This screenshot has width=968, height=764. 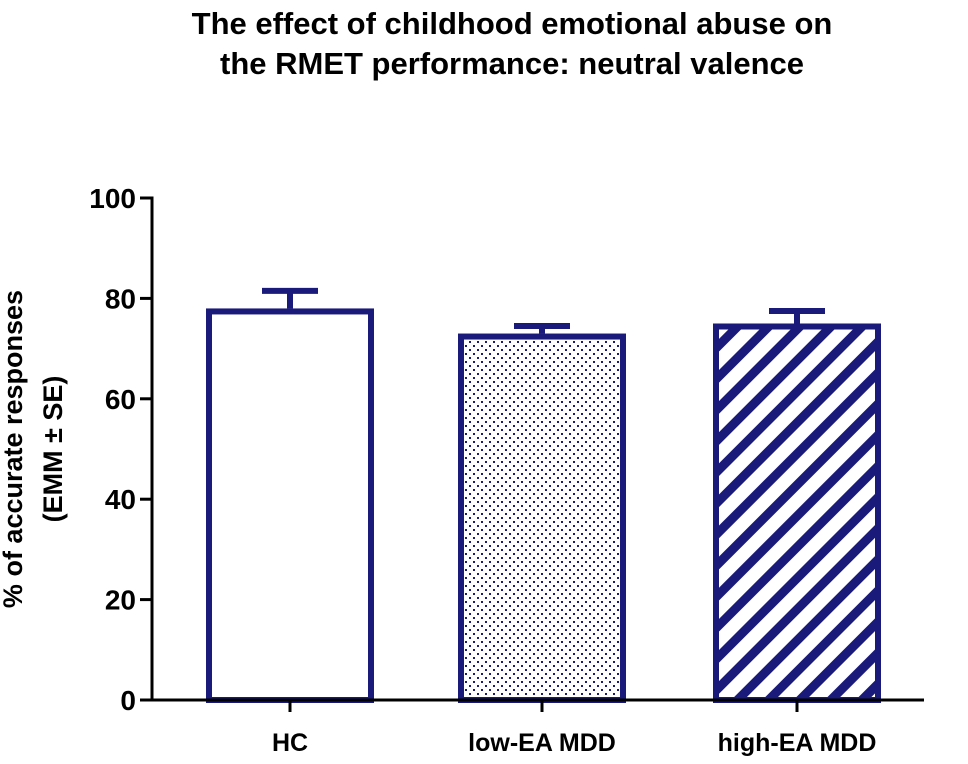 What do you see at coordinates (797, 743) in the screenshot?
I see `x-tick-label-2: high-EA MDD` at bounding box center [797, 743].